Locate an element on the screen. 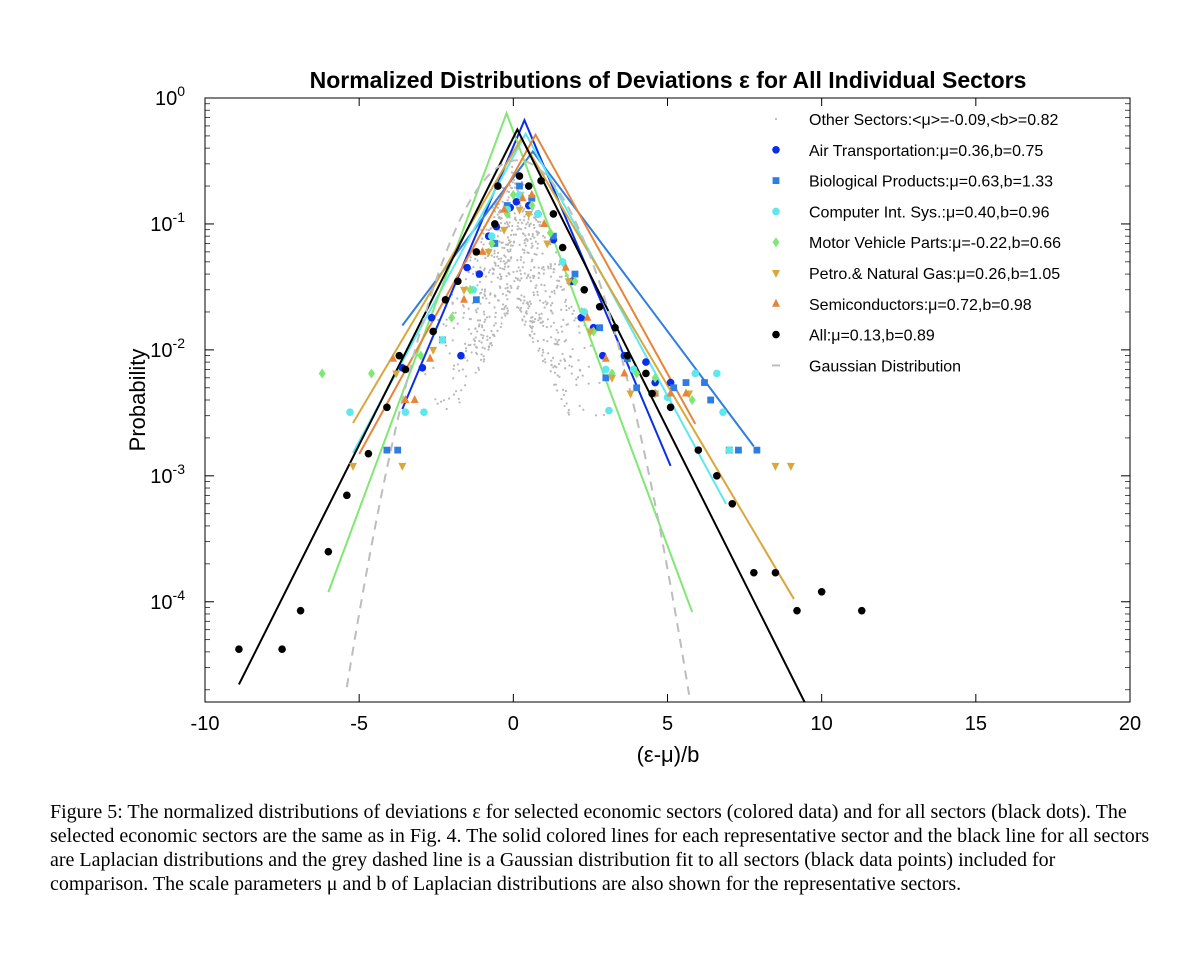 The height and width of the screenshot is (967, 1200). y-tick-label: 100 is located at coordinates (170, 96).